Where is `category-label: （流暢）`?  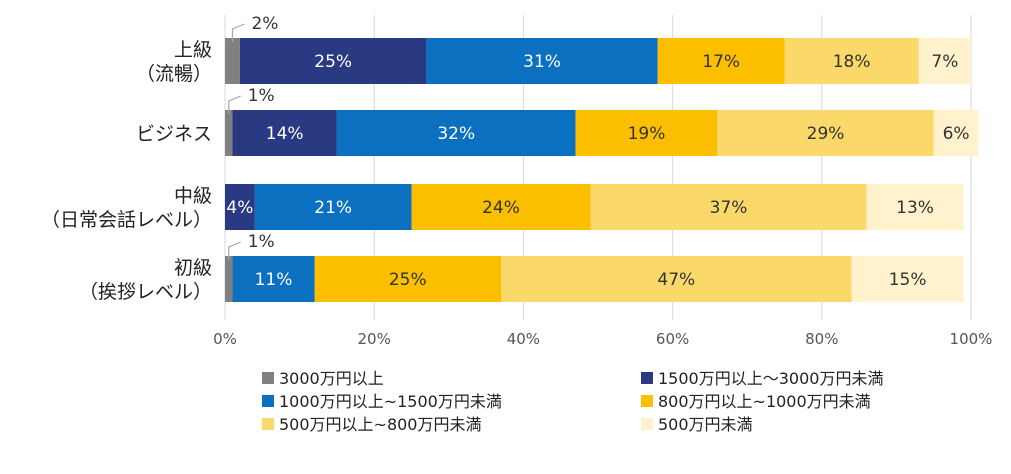
category-label: （流暢） is located at coordinates (174, 74).